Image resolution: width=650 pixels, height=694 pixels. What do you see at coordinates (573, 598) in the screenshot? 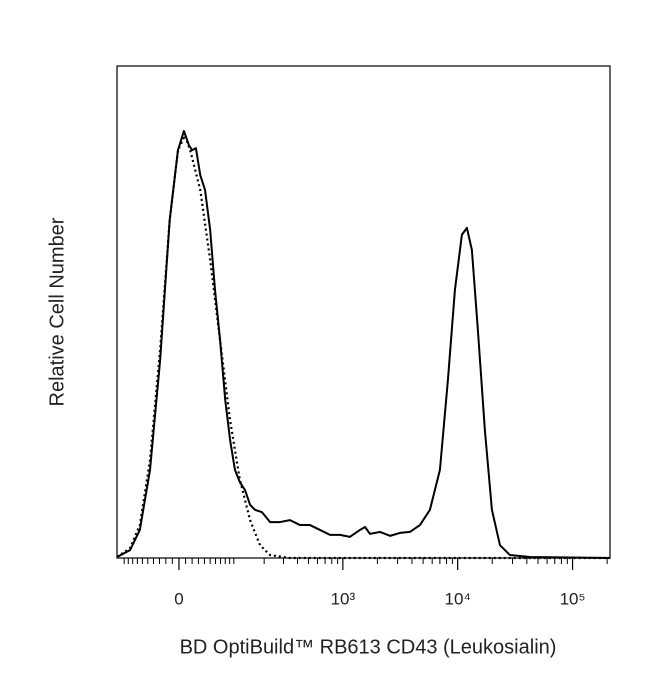
I see `x-tick-label: 10⁵` at bounding box center [573, 598].